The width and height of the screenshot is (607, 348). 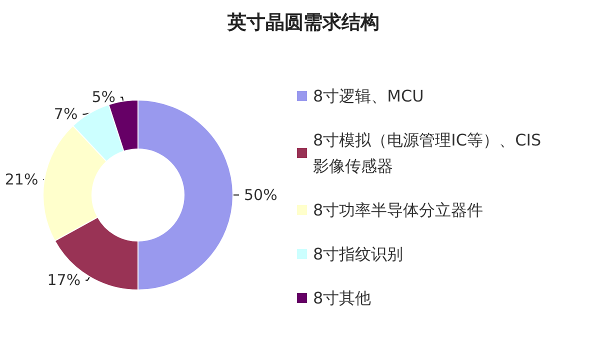 What do you see at coordinates (261, 195) in the screenshot?
I see `data-label: 50%` at bounding box center [261, 195].